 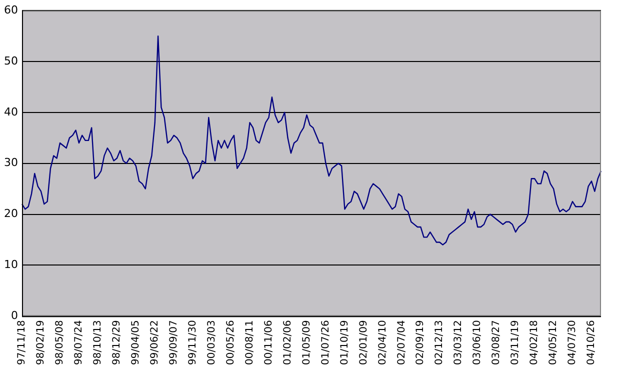 I want to click on x-tick-label: 03/11/19, so click(x=516, y=343).